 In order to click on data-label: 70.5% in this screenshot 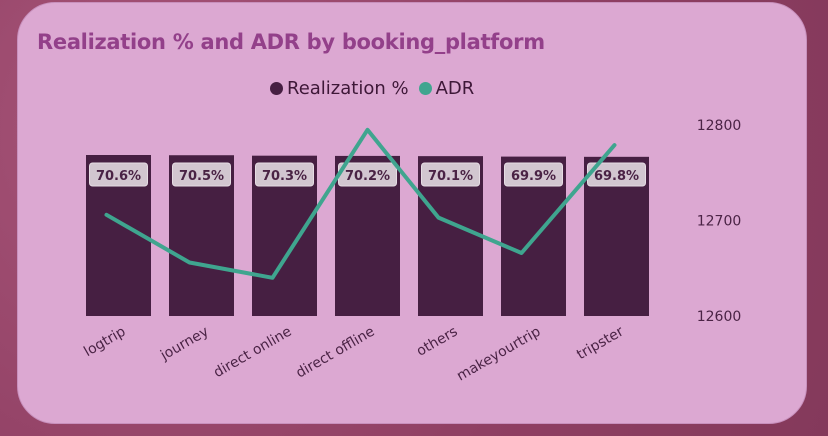, I will do `click(201, 176)`.